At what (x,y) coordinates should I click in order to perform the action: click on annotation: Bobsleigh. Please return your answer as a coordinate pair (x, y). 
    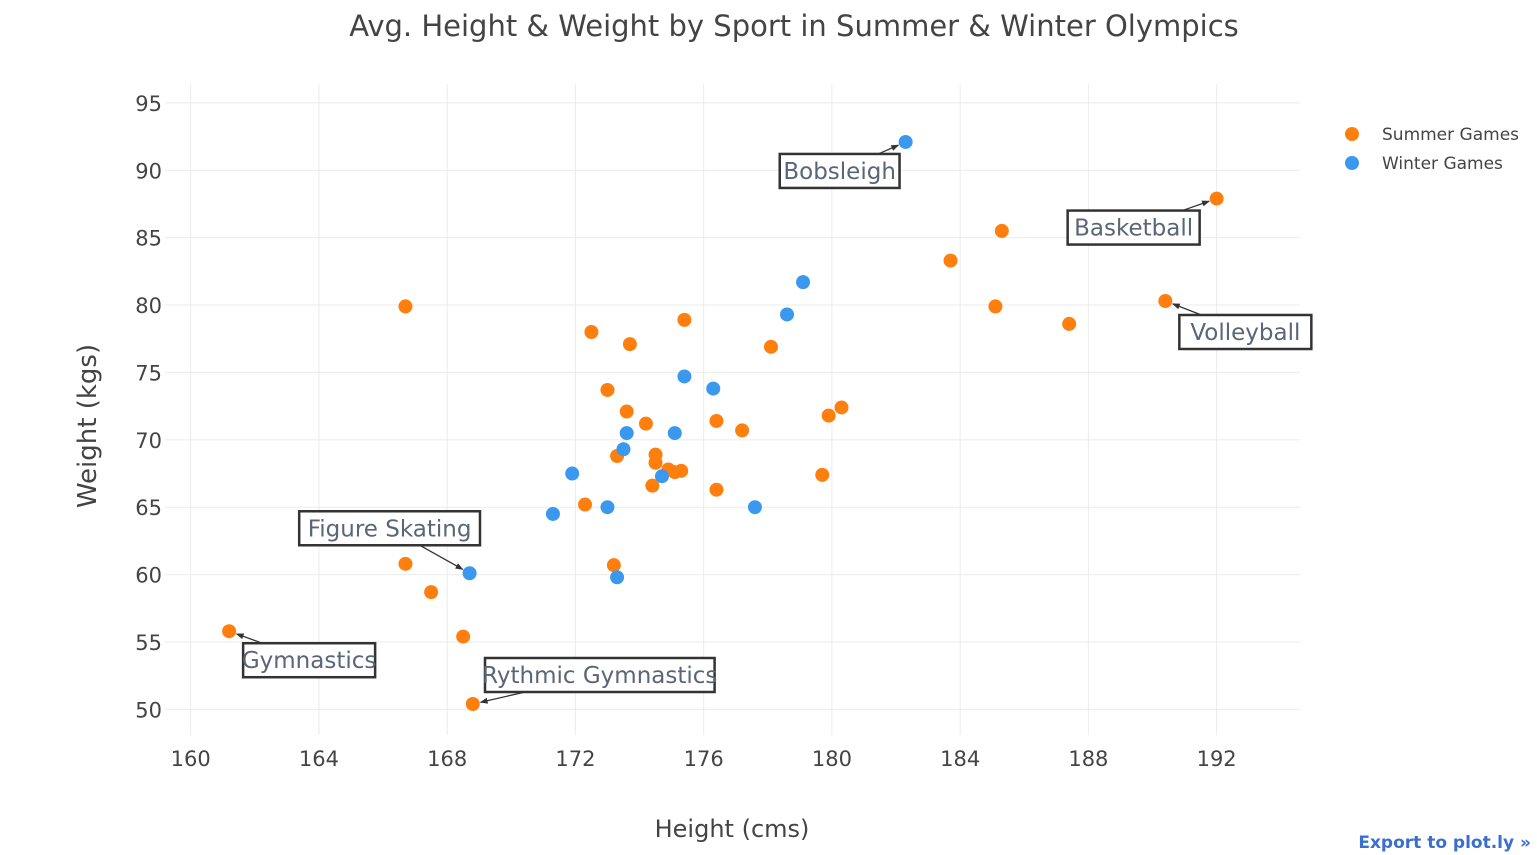
    Looking at the image, I should click on (839, 167).